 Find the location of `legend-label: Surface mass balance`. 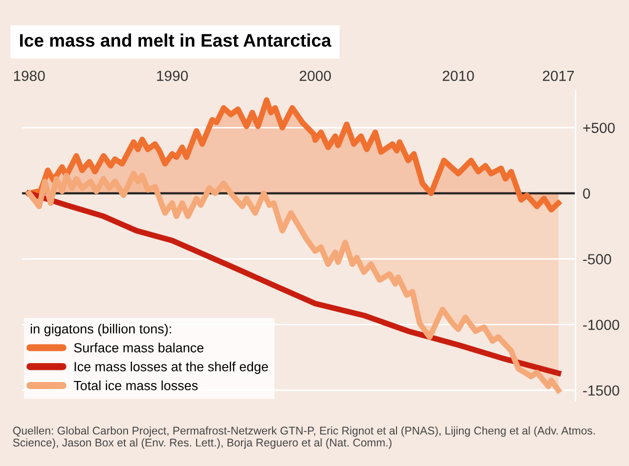

legend-label: Surface mass balance is located at coordinates (139, 347).